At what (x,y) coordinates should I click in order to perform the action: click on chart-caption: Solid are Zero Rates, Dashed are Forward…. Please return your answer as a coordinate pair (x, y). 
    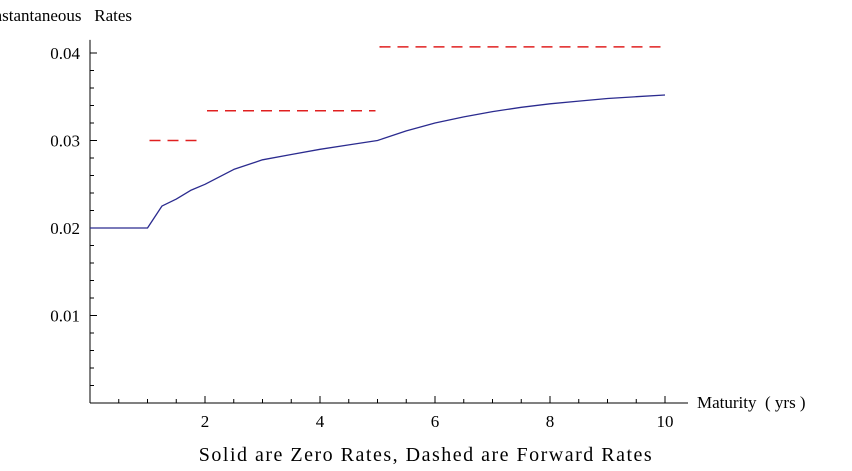
    Looking at the image, I should click on (426, 455).